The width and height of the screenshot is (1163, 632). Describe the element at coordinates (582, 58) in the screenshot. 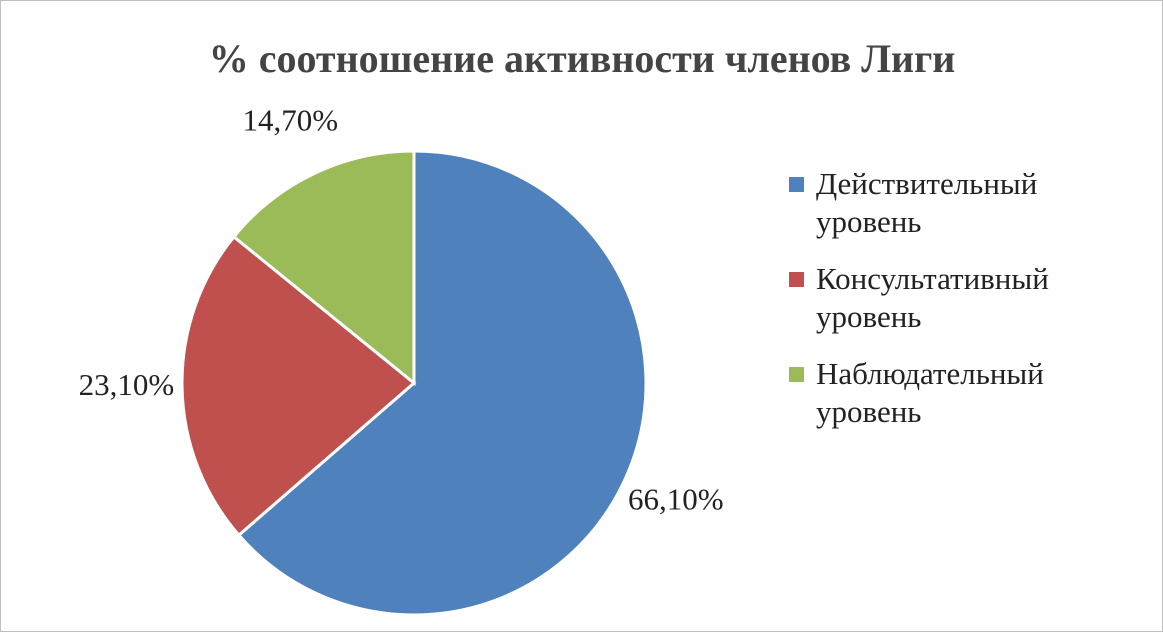

I see `chart-title: % соотношение активности членов Лиги` at that location.